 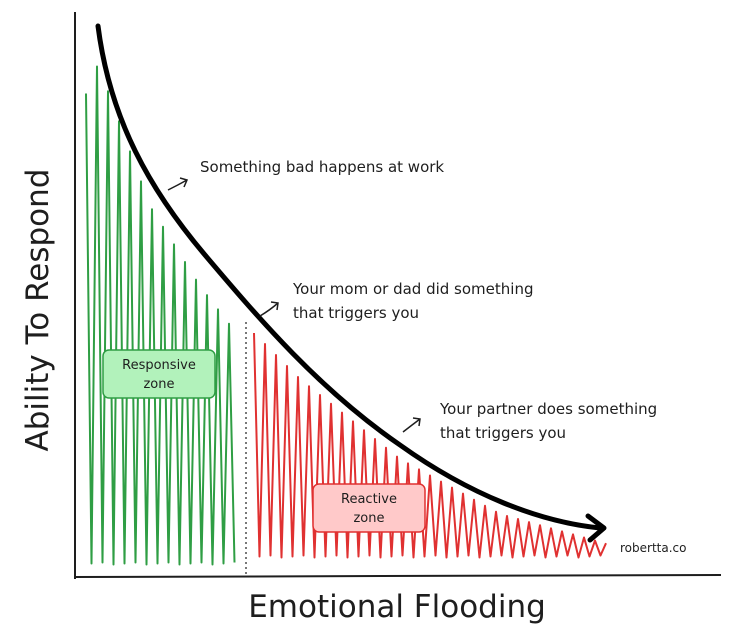 I want to click on annotation: Your mom or dad did something, so click(x=412, y=289).